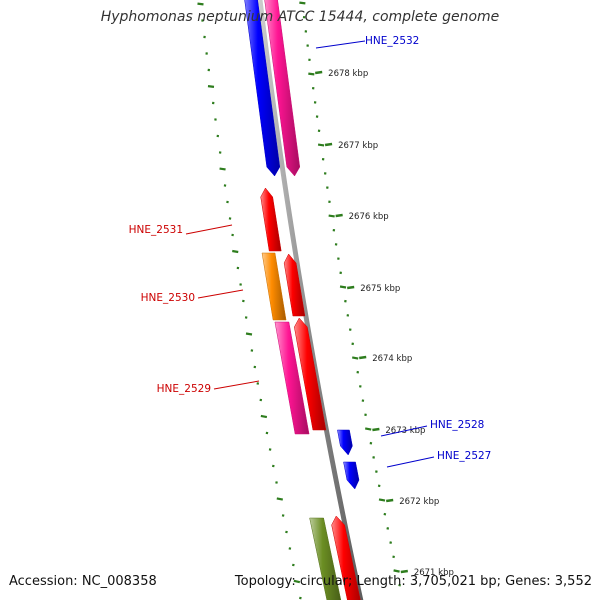  I want to click on gene-feature-red-gene-b, so click(310, 374).